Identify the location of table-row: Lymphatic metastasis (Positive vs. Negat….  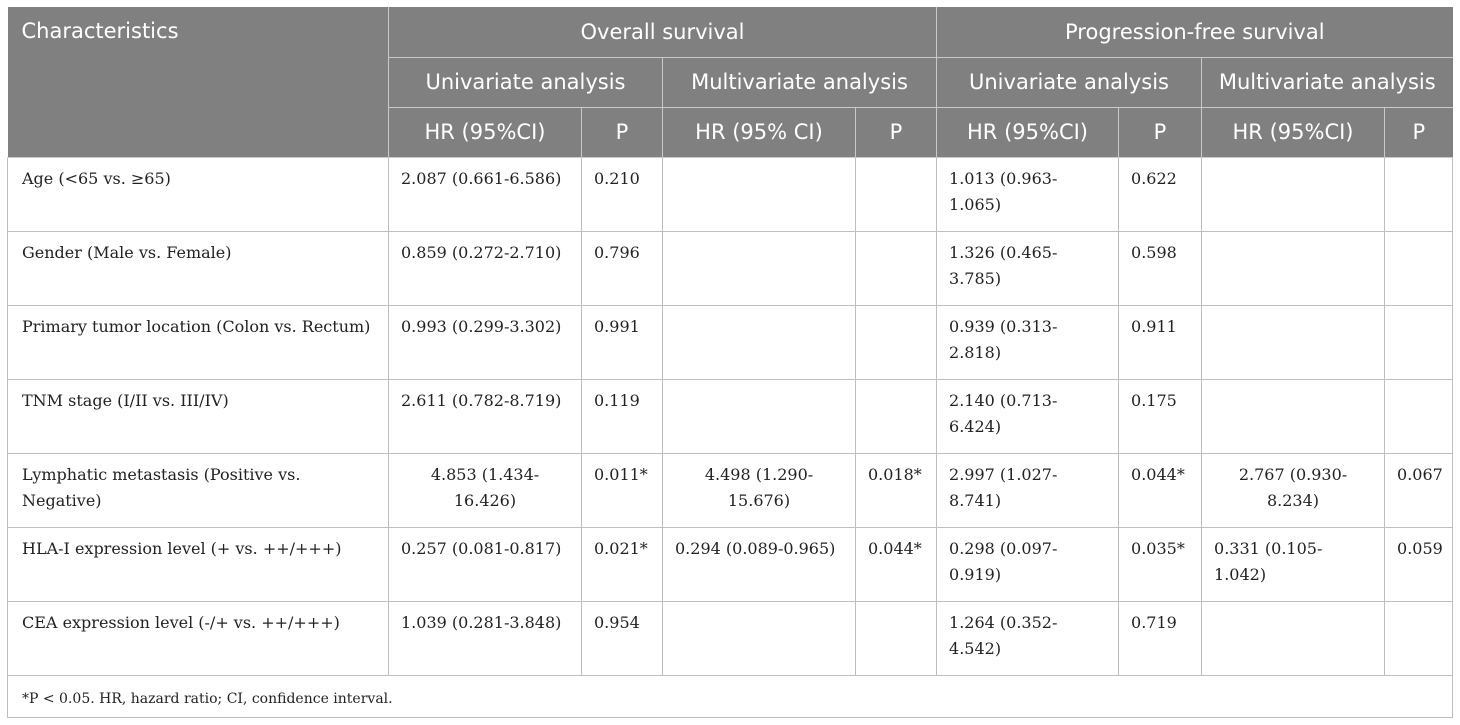
(730, 490).